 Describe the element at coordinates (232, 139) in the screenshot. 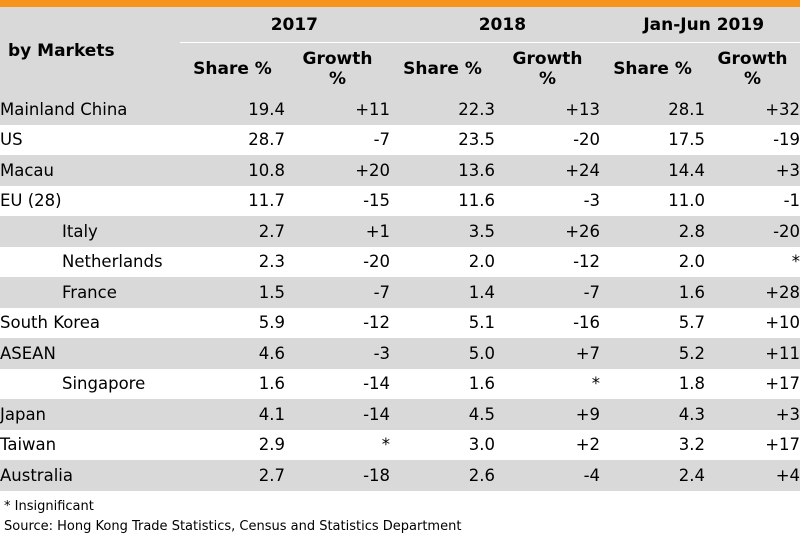

I see `share-2017-cell: 28.7` at that location.